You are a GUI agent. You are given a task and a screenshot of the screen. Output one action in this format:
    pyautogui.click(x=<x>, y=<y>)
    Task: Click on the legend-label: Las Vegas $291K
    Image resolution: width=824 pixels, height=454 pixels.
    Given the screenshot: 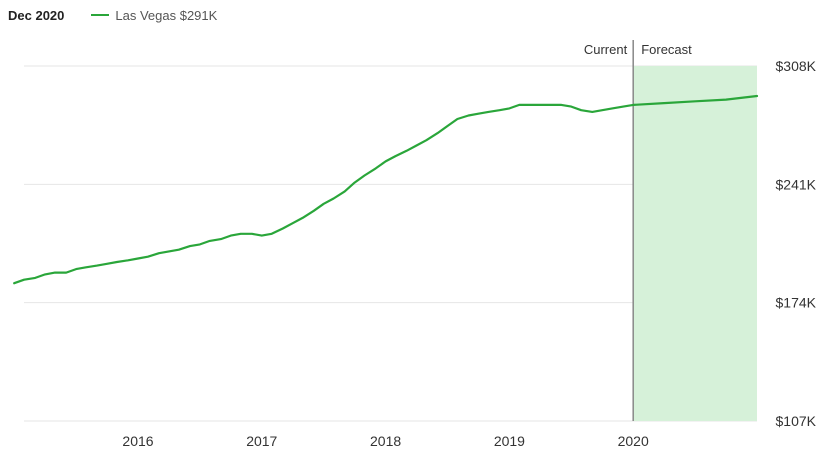 What is the action you would take?
    pyautogui.click(x=166, y=15)
    